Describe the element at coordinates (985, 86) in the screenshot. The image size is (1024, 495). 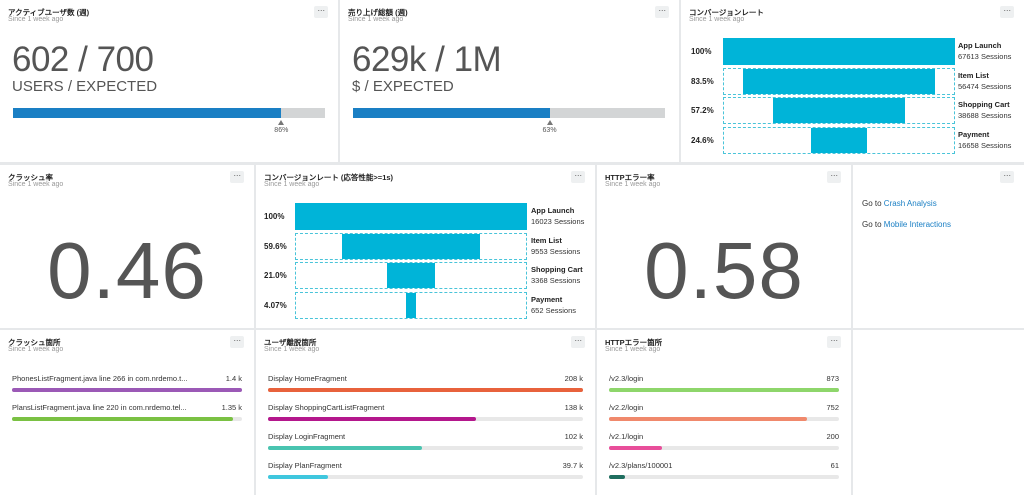
I see `funnel-step-count: 56474 Sessions` at that location.